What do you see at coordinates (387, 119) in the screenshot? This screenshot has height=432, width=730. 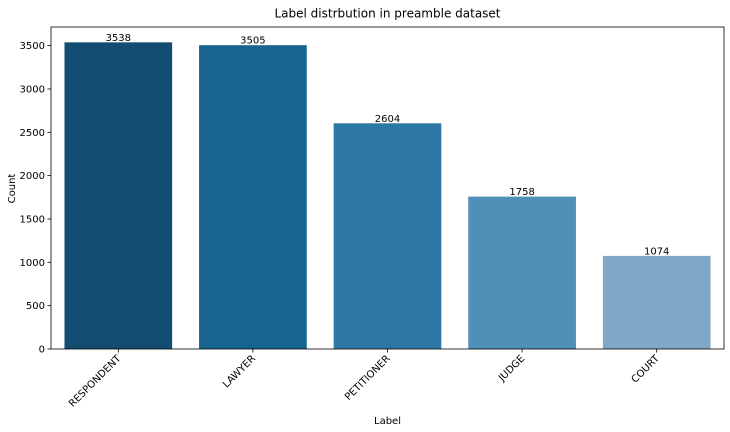 I see `data-label-petitioner: 2604` at bounding box center [387, 119].